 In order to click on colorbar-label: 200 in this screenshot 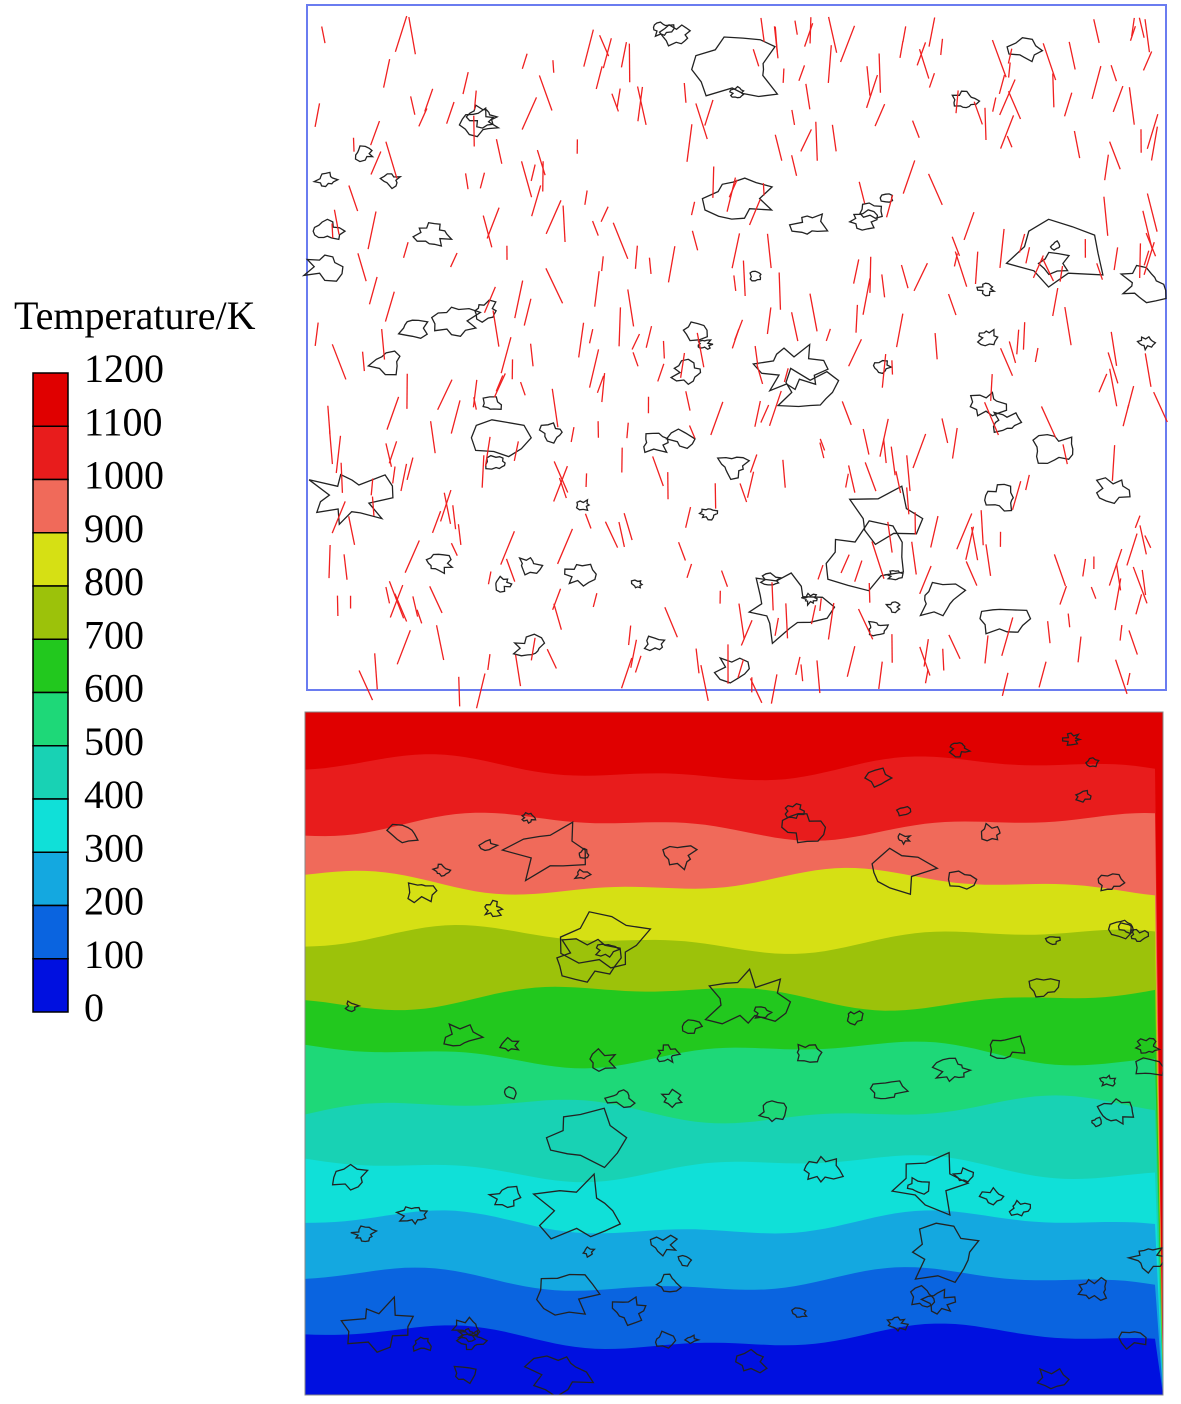, I will do `click(114, 901)`.